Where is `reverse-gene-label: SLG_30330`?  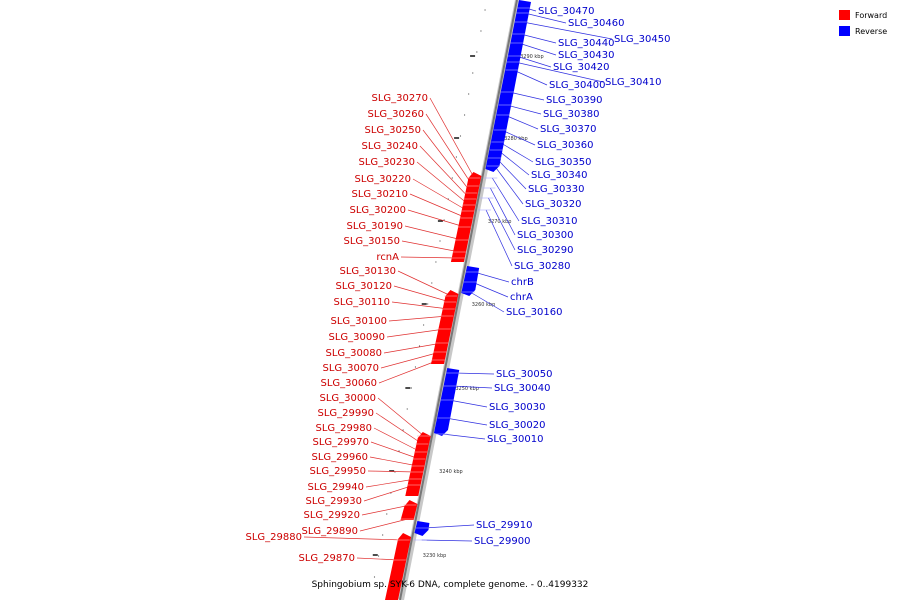 reverse-gene-label: SLG_30330 is located at coordinates (556, 189).